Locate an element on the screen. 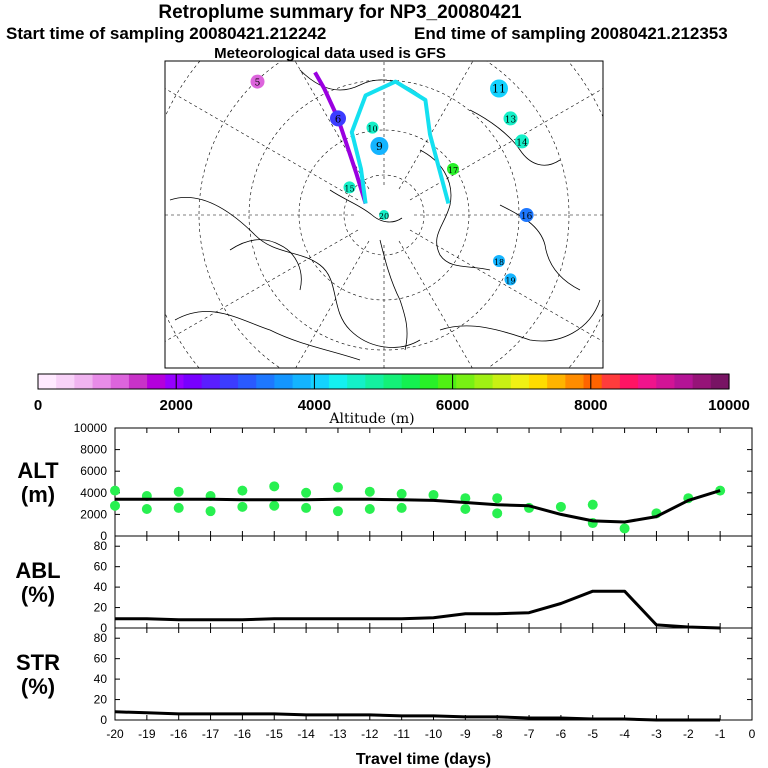  colorbar-tick-label: 8000 is located at coordinates (590, 405).